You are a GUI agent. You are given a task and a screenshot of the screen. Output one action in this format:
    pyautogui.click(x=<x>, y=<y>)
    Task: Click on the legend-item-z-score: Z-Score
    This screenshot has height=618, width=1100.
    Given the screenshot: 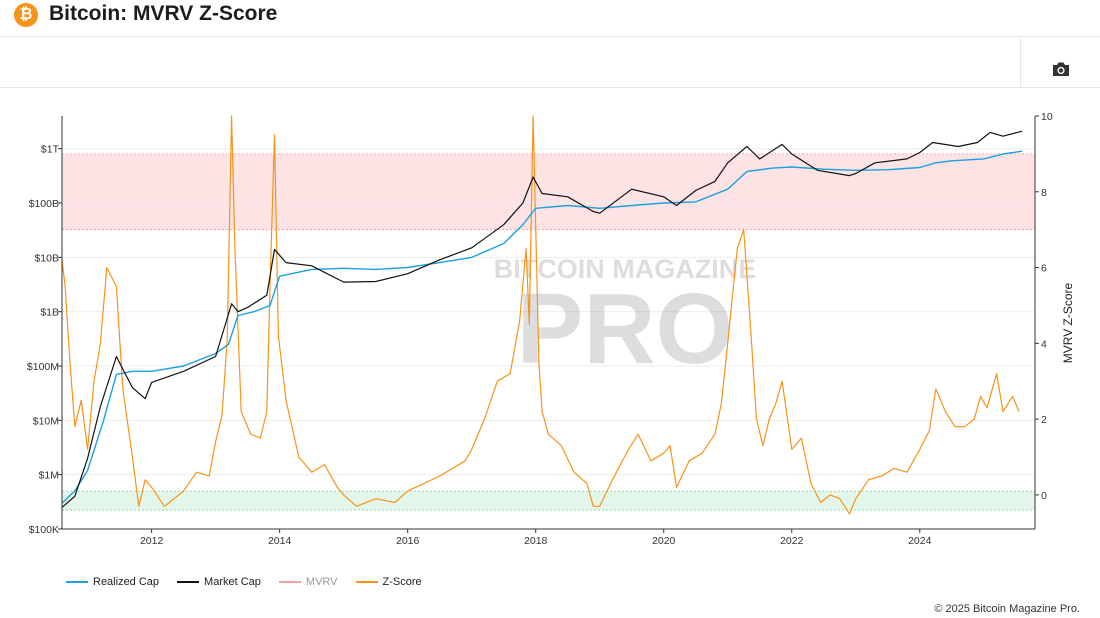 What is the action you would take?
    pyautogui.click(x=388, y=582)
    